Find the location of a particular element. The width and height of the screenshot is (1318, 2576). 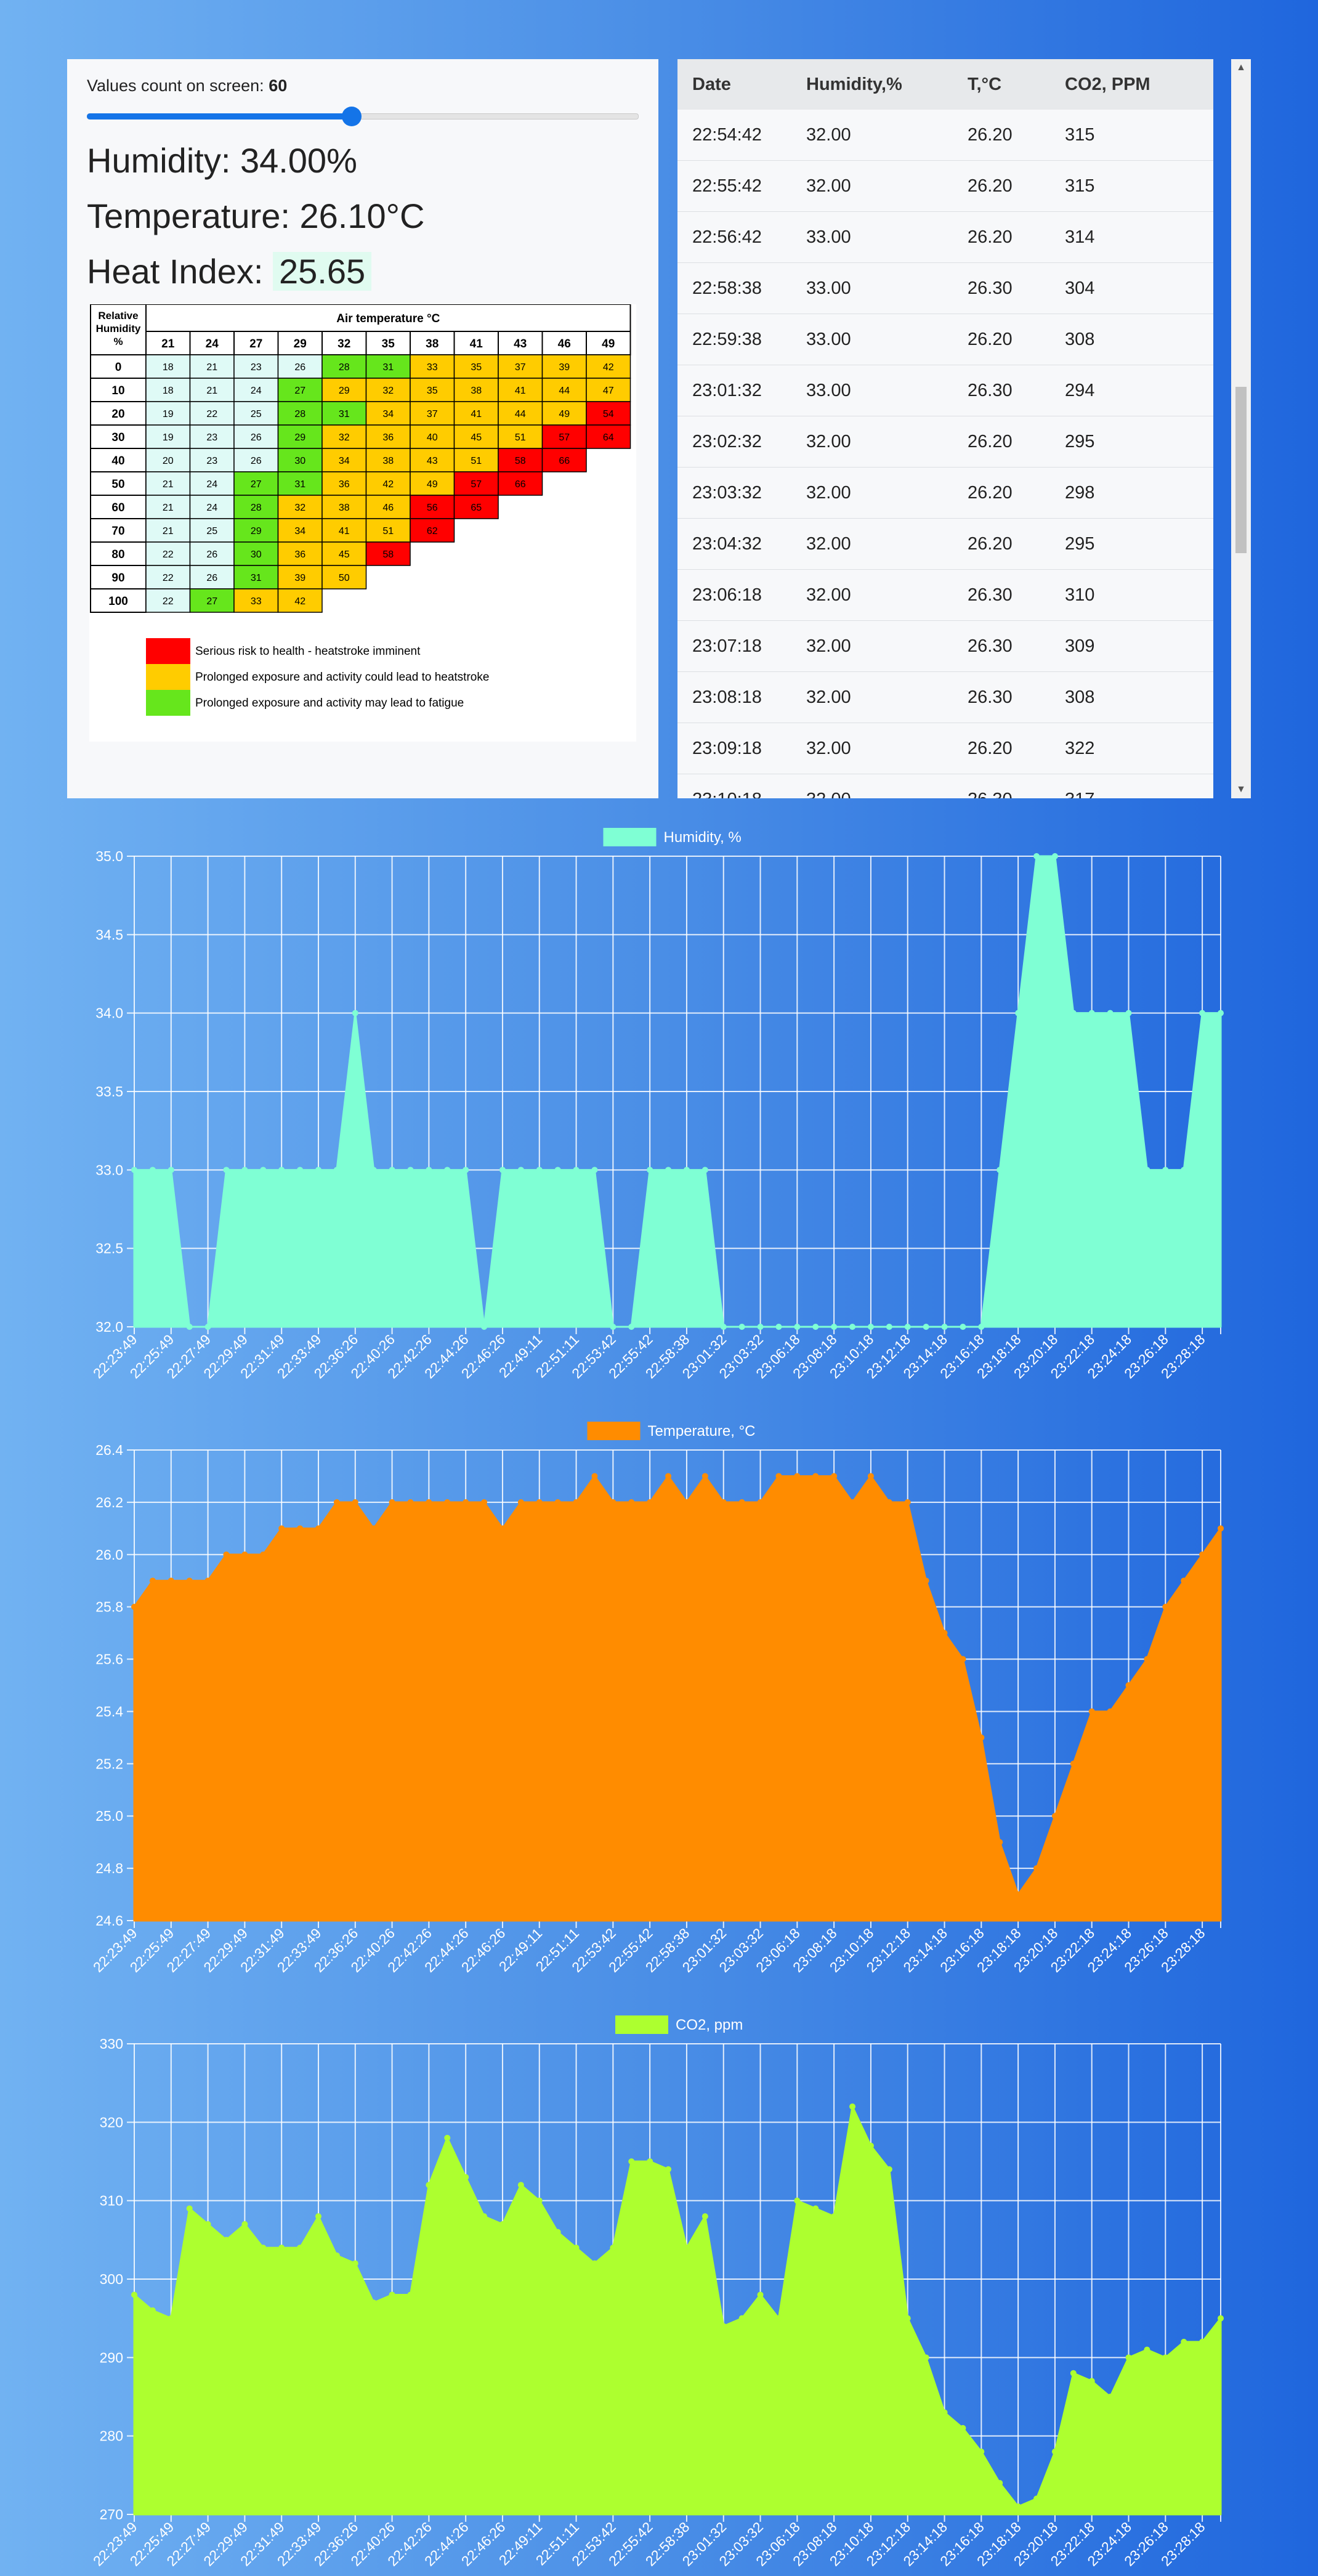

slider-thumb is located at coordinates (352, 116).